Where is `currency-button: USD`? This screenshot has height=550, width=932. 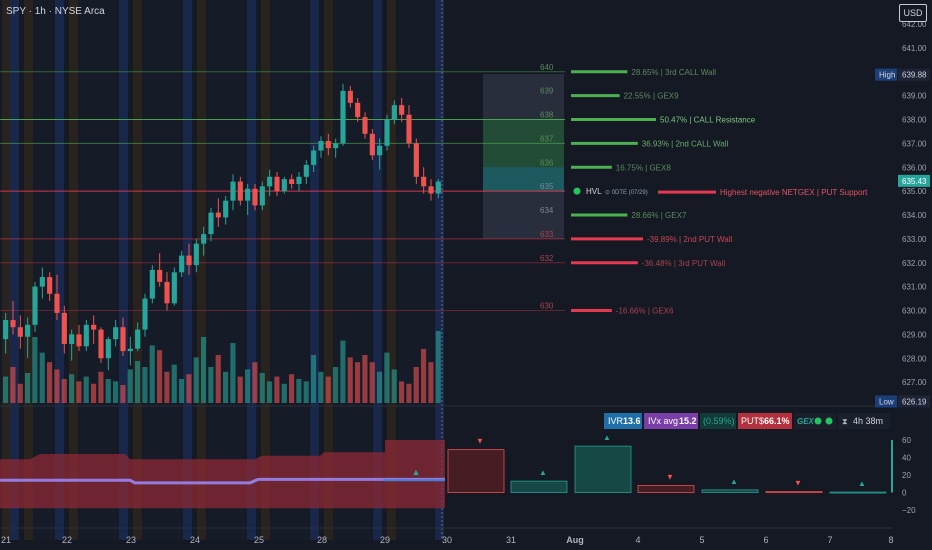 currency-button: USD is located at coordinates (913, 13).